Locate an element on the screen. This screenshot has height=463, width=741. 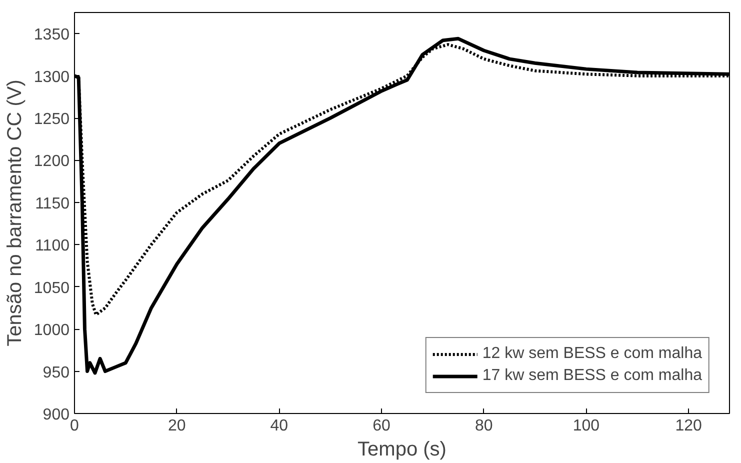
x-tick-label: 40 is located at coordinates (279, 426).